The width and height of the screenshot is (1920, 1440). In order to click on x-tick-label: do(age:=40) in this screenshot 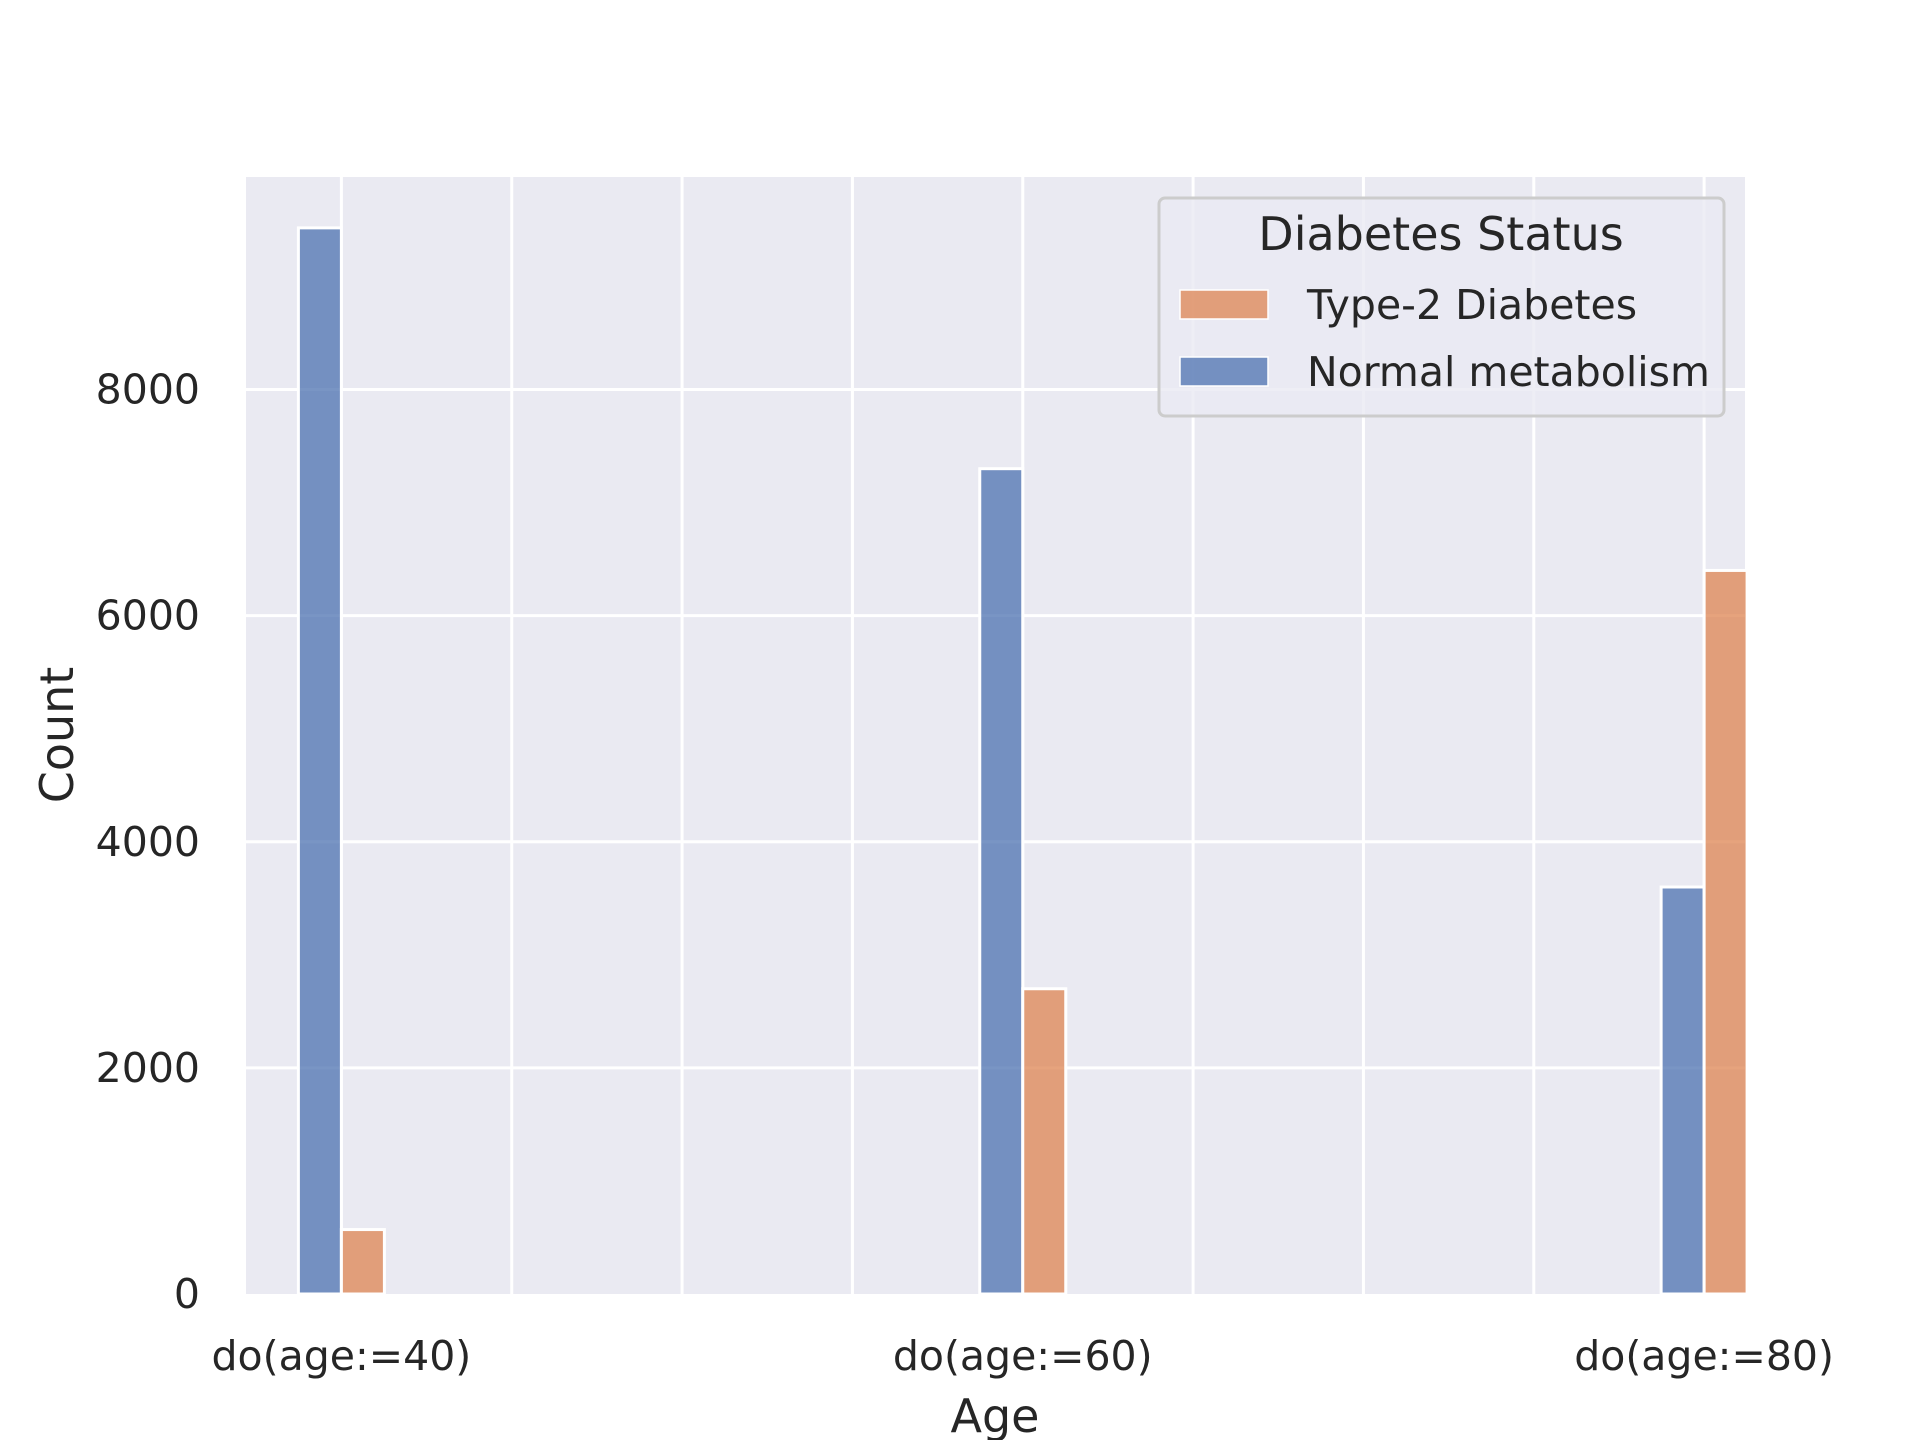, I will do `click(341, 1356)`.